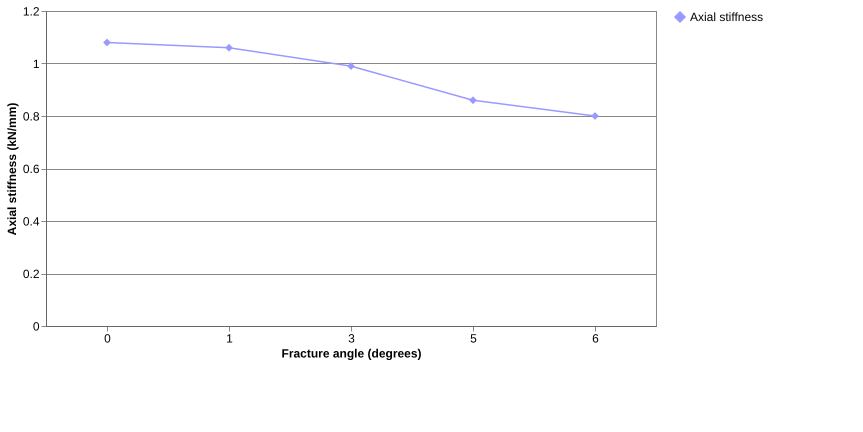 This screenshot has width=863, height=432. What do you see at coordinates (474, 339) in the screenshot?
I see `x-tick-label: 5` at bounding box center [474, 339].